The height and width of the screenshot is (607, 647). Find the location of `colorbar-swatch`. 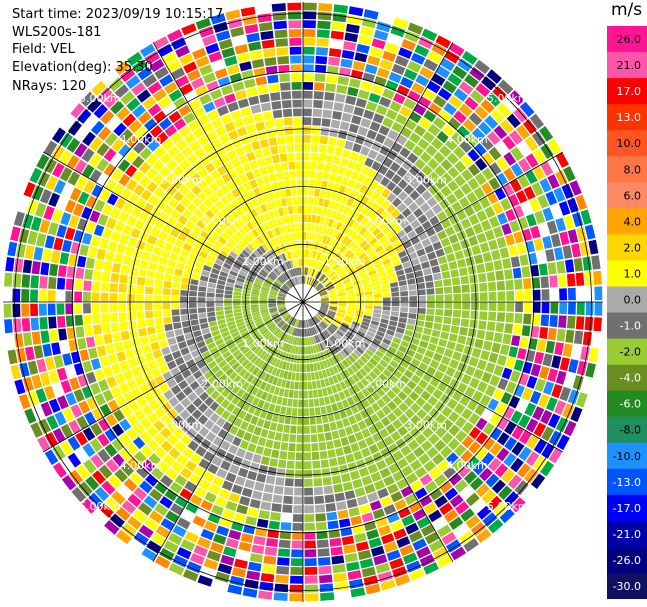

colorbar-swatch is located at coordinates (627, 39).